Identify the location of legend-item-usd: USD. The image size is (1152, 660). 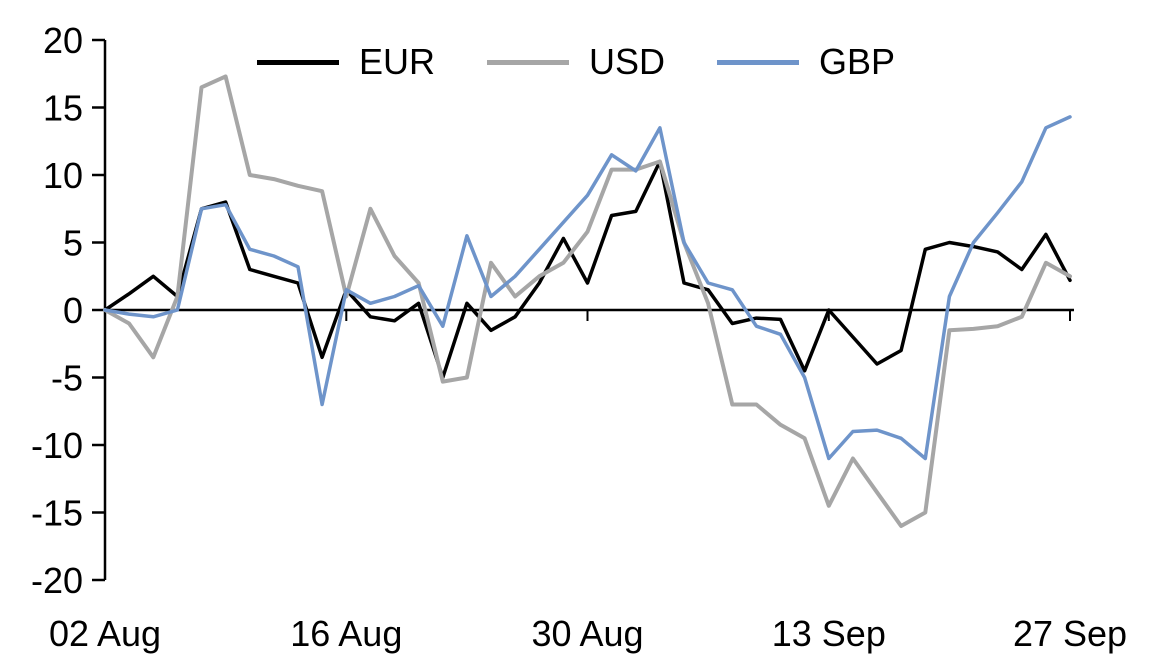
(575, 61).